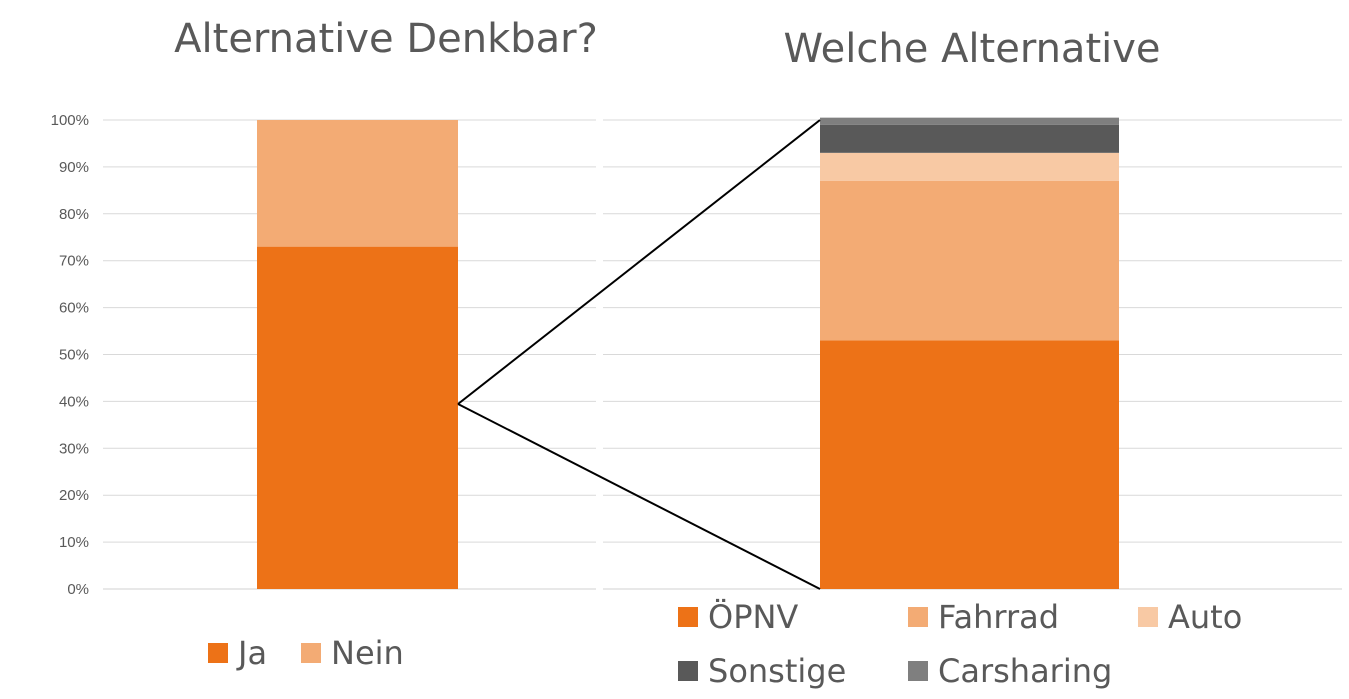 This screenshot has width=1349, height=699. Describe the element at coordinates (969, 121) in the screenshot. I see `bar-segment-carsharing` at that location.